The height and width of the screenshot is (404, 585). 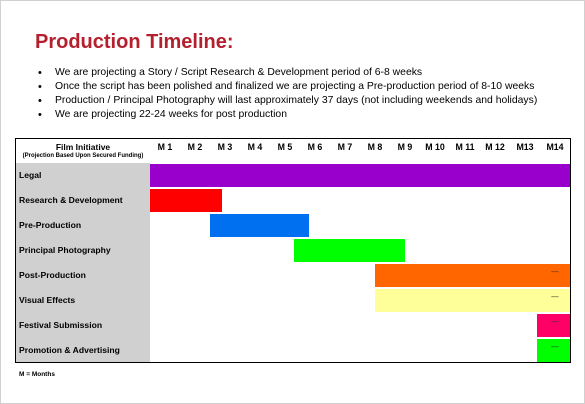 I want to click on task-label: Principal Photography, so click(x=65, y=250).